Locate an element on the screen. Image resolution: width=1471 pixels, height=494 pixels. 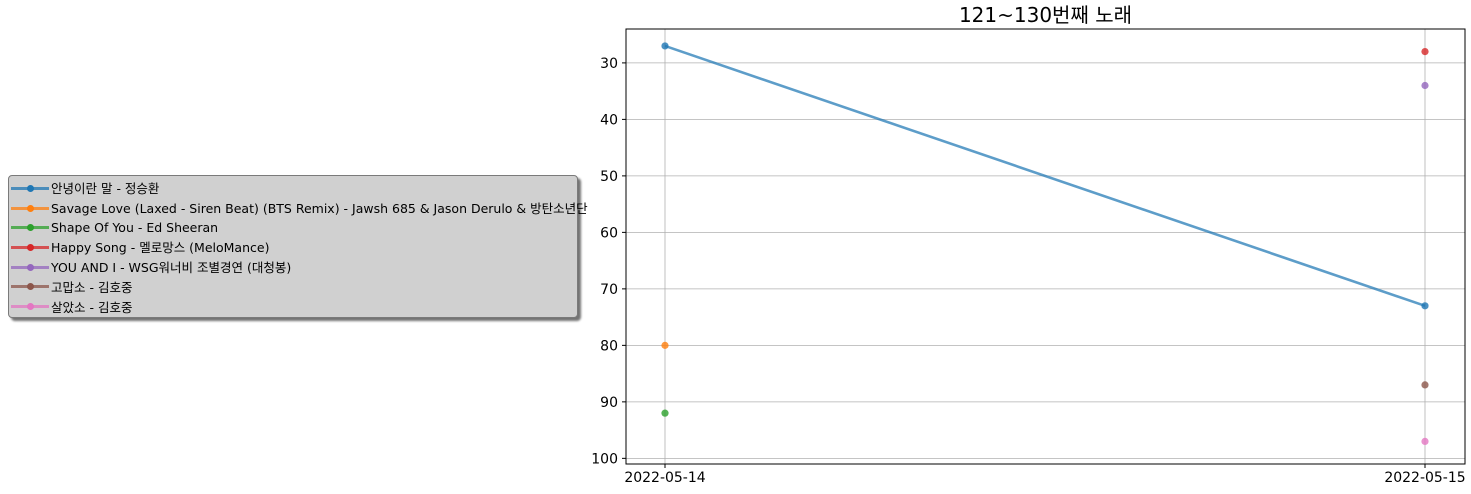
x-tick-label: 2022-05-15 is located at coordinates (1424, 478).